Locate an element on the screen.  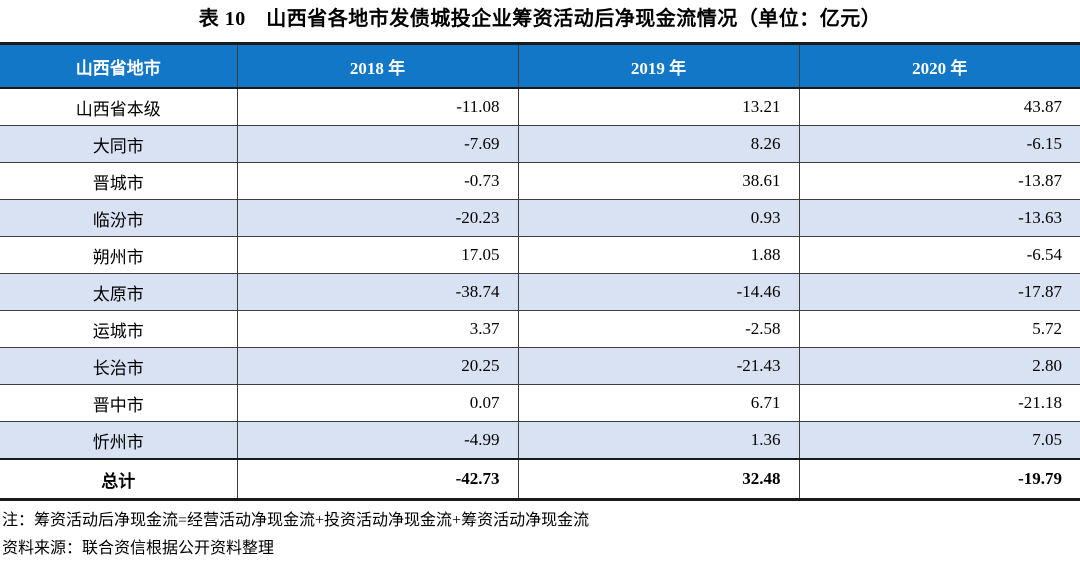
table-row: 长治市 20.25 -21.43 2.80 is located at coordinates (540, 366).